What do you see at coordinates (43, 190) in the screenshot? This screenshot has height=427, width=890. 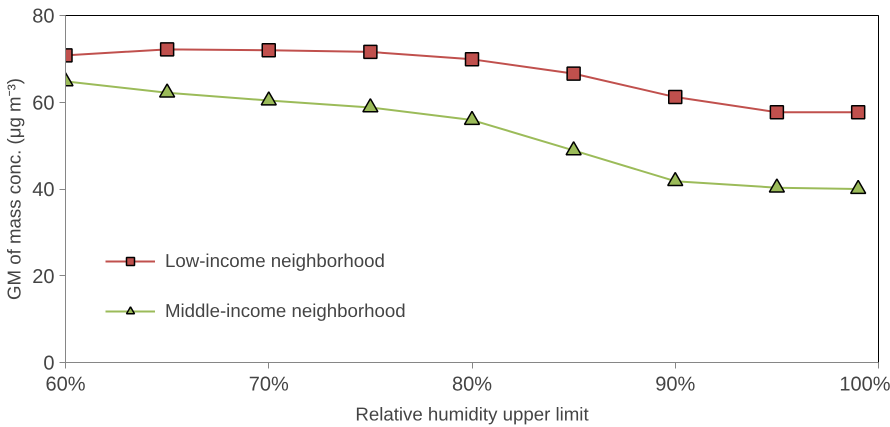 I see `y-tick-label: 40` at bounding box center [43, 190].